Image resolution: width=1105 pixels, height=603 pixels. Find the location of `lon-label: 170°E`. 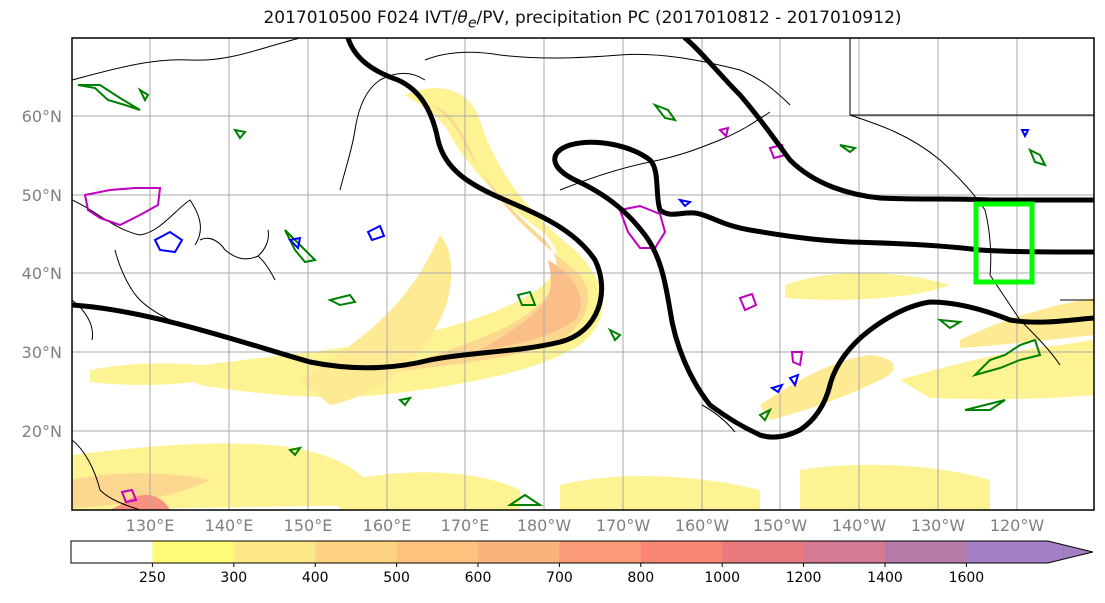

lon-label: 170°E is located at coordinates (465, 525).